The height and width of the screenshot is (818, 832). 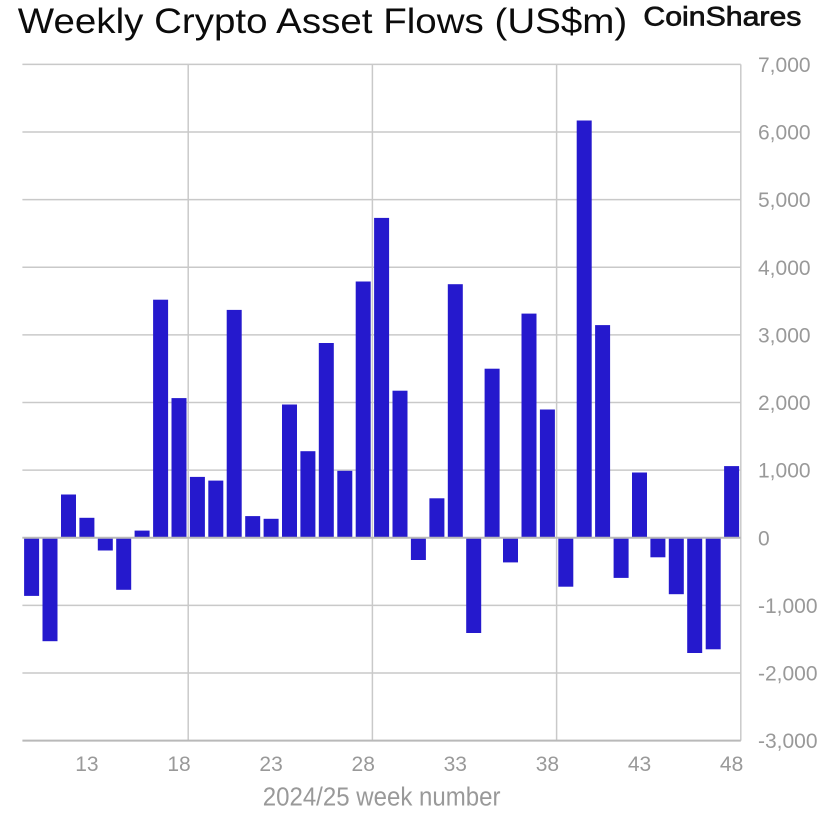 I want to click on svg-text: 18, so click(x=178, y=764).